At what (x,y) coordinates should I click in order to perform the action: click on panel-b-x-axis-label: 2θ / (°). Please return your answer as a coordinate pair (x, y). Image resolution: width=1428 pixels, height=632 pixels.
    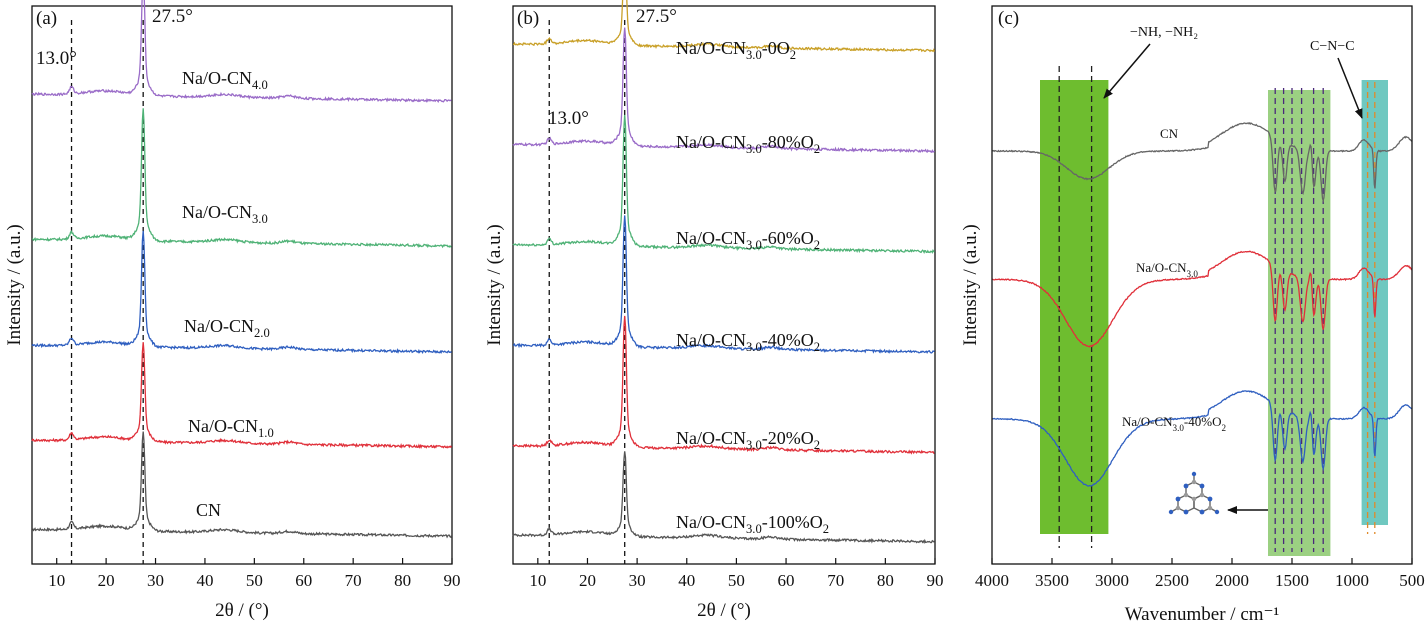
    Looking at the image, I should click on (724, 610).